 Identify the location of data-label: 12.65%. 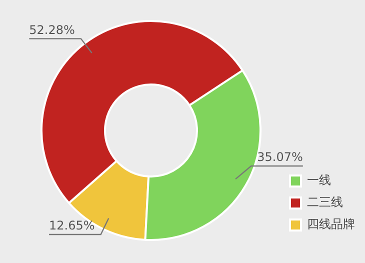
(72, 225).